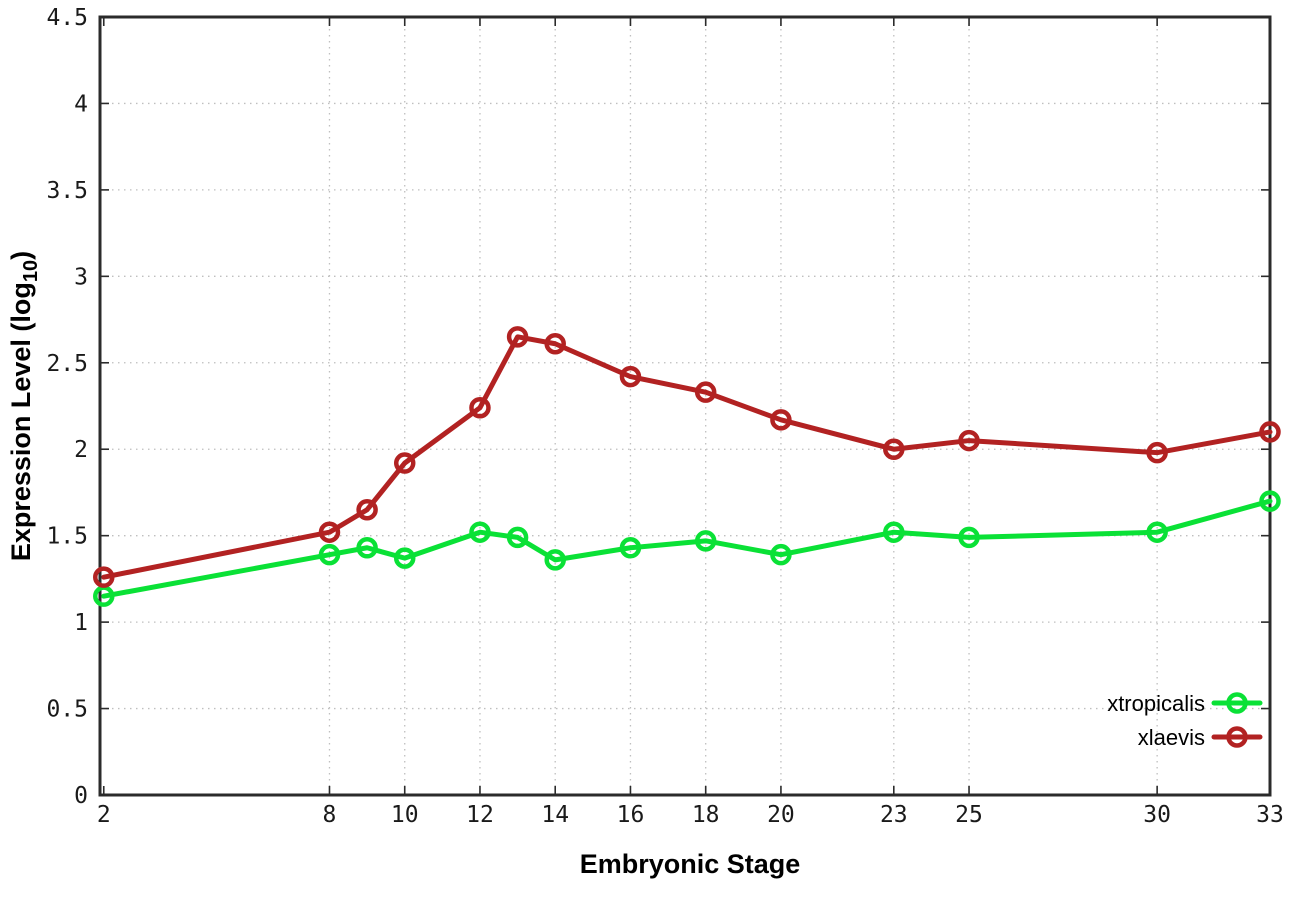  What do you see at coordinates (67, 710) in the screenshot?
I see `y-tick-label: 0.5` at bounding box center [67, 710].